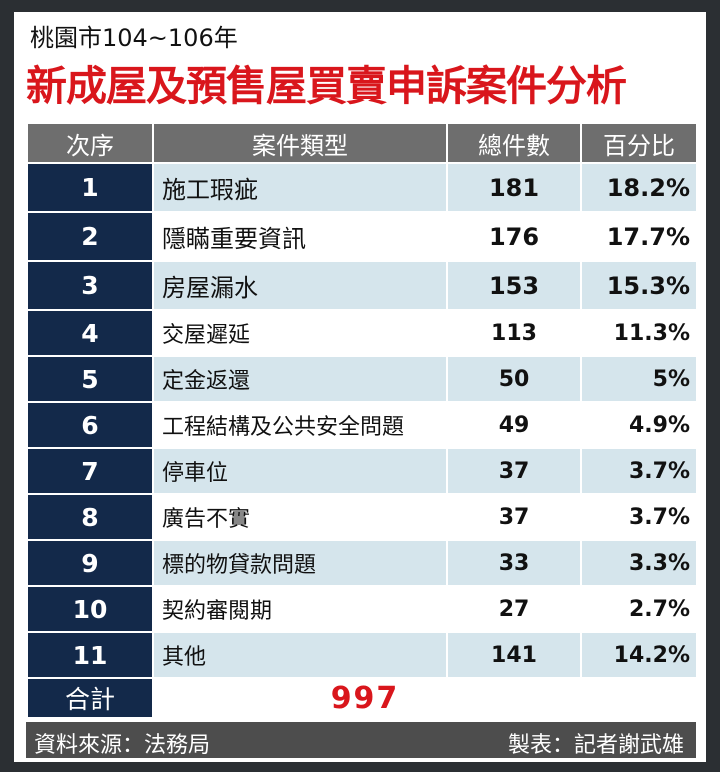  What do you see at coordinates (90, 333) in the screenshot?
I see `row-rank: 4` at bounding box center [90, 333].